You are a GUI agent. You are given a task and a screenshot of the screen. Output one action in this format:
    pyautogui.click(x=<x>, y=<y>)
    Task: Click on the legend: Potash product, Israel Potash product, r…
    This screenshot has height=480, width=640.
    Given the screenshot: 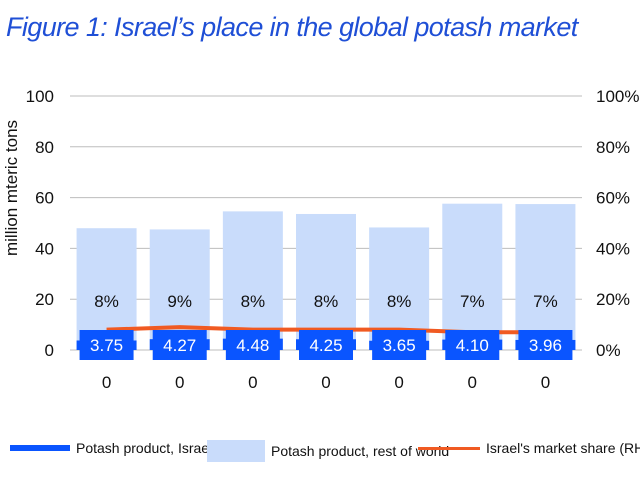 What is the action you would take?
    pyautogui.click(x=320, y=452)
    